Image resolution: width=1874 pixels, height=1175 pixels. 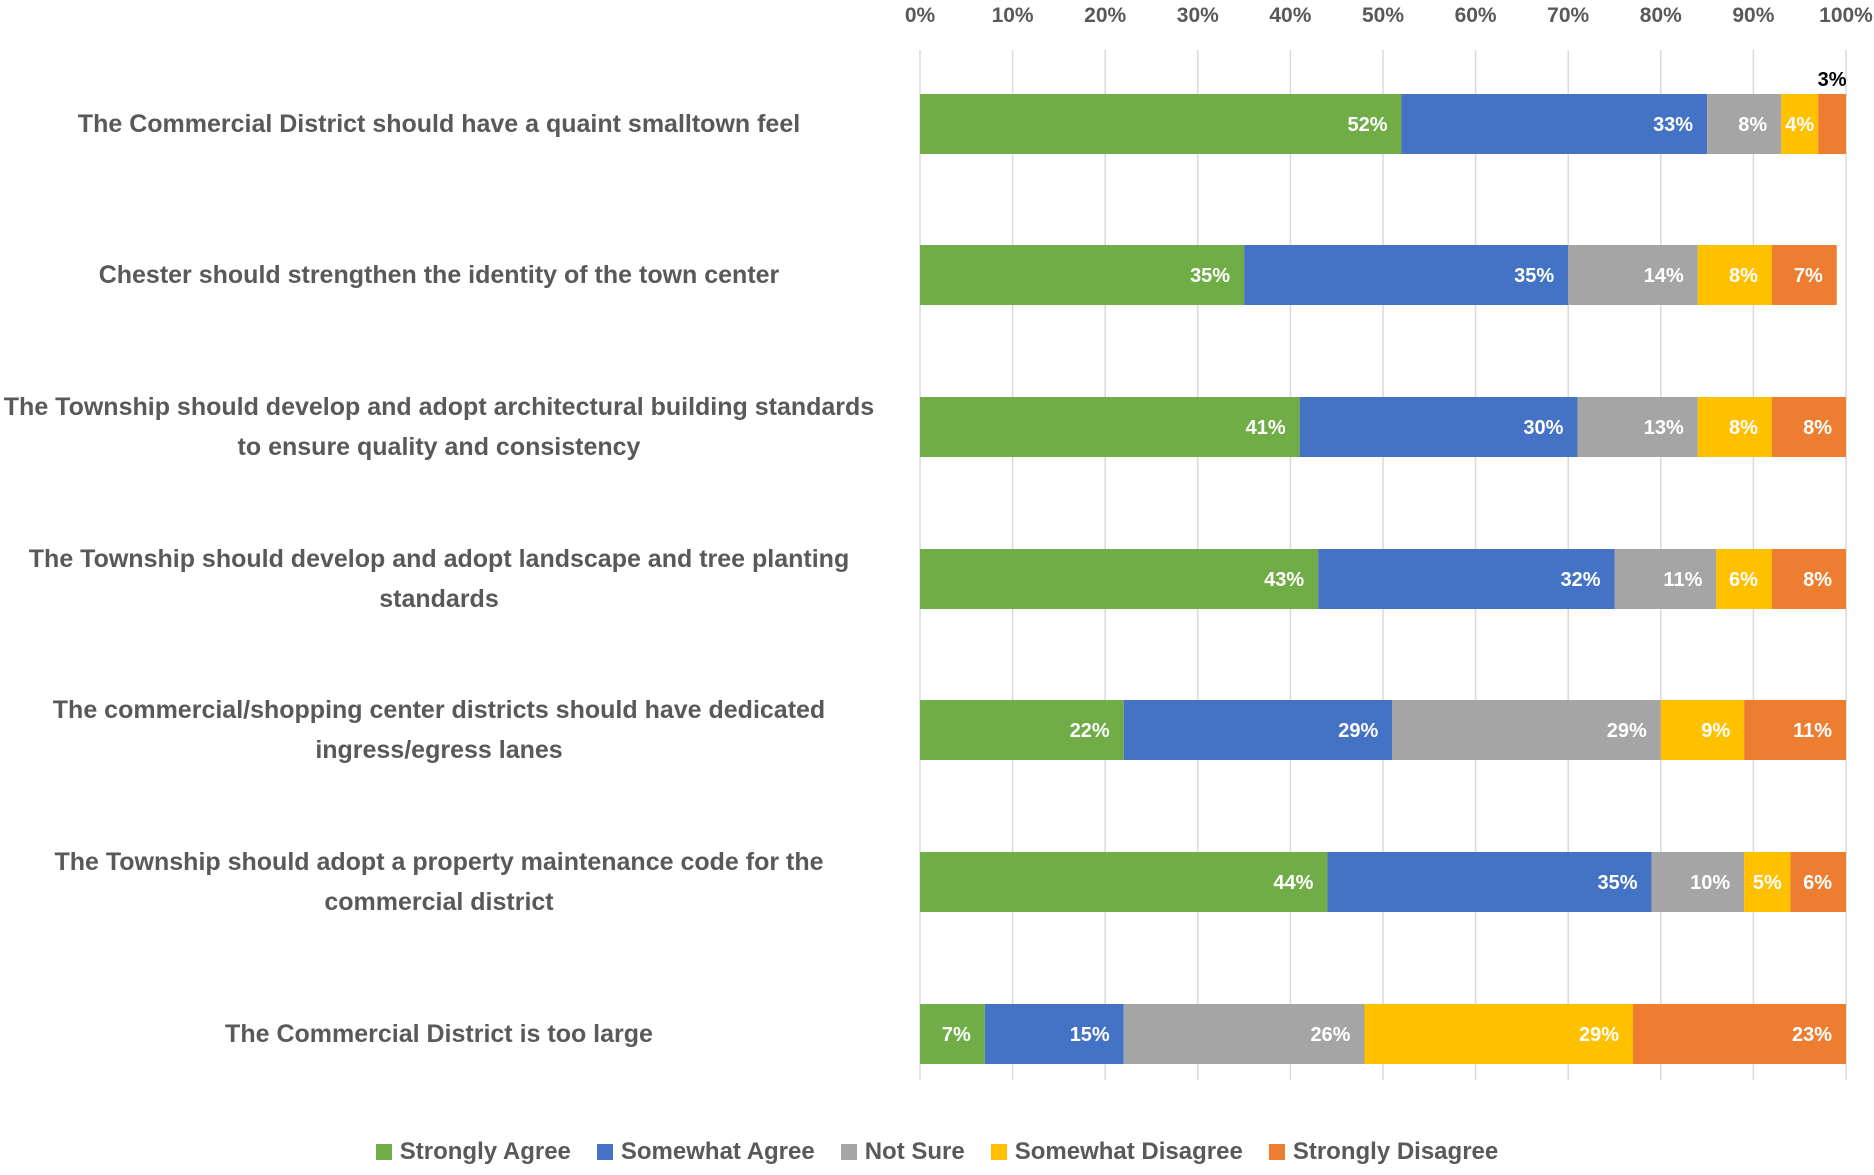 What do you see at coordinates (1673, 125) in the screenshot?
I see `data-label: 33%` at bounding box center [1673, 125].